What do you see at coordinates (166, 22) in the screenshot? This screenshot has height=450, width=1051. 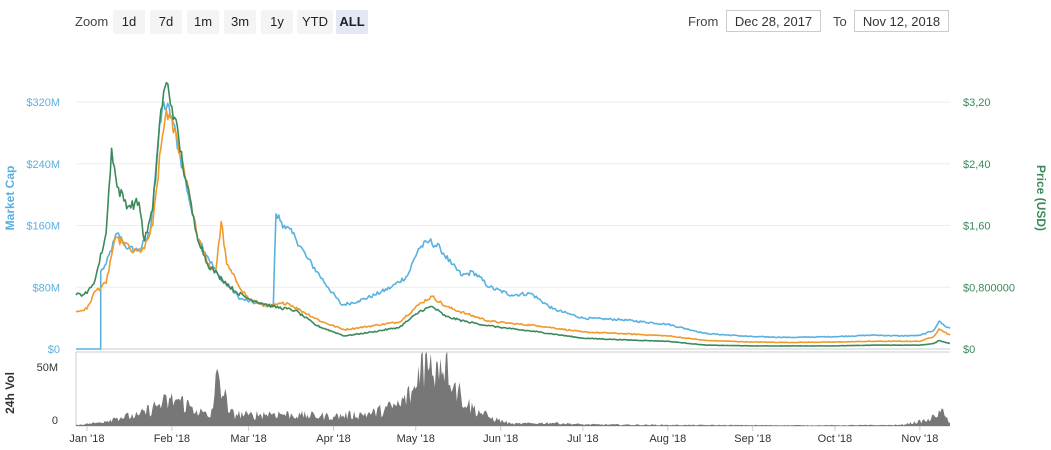 I see `zoom-7d-button: 7d` at bounding box center [166, 22].